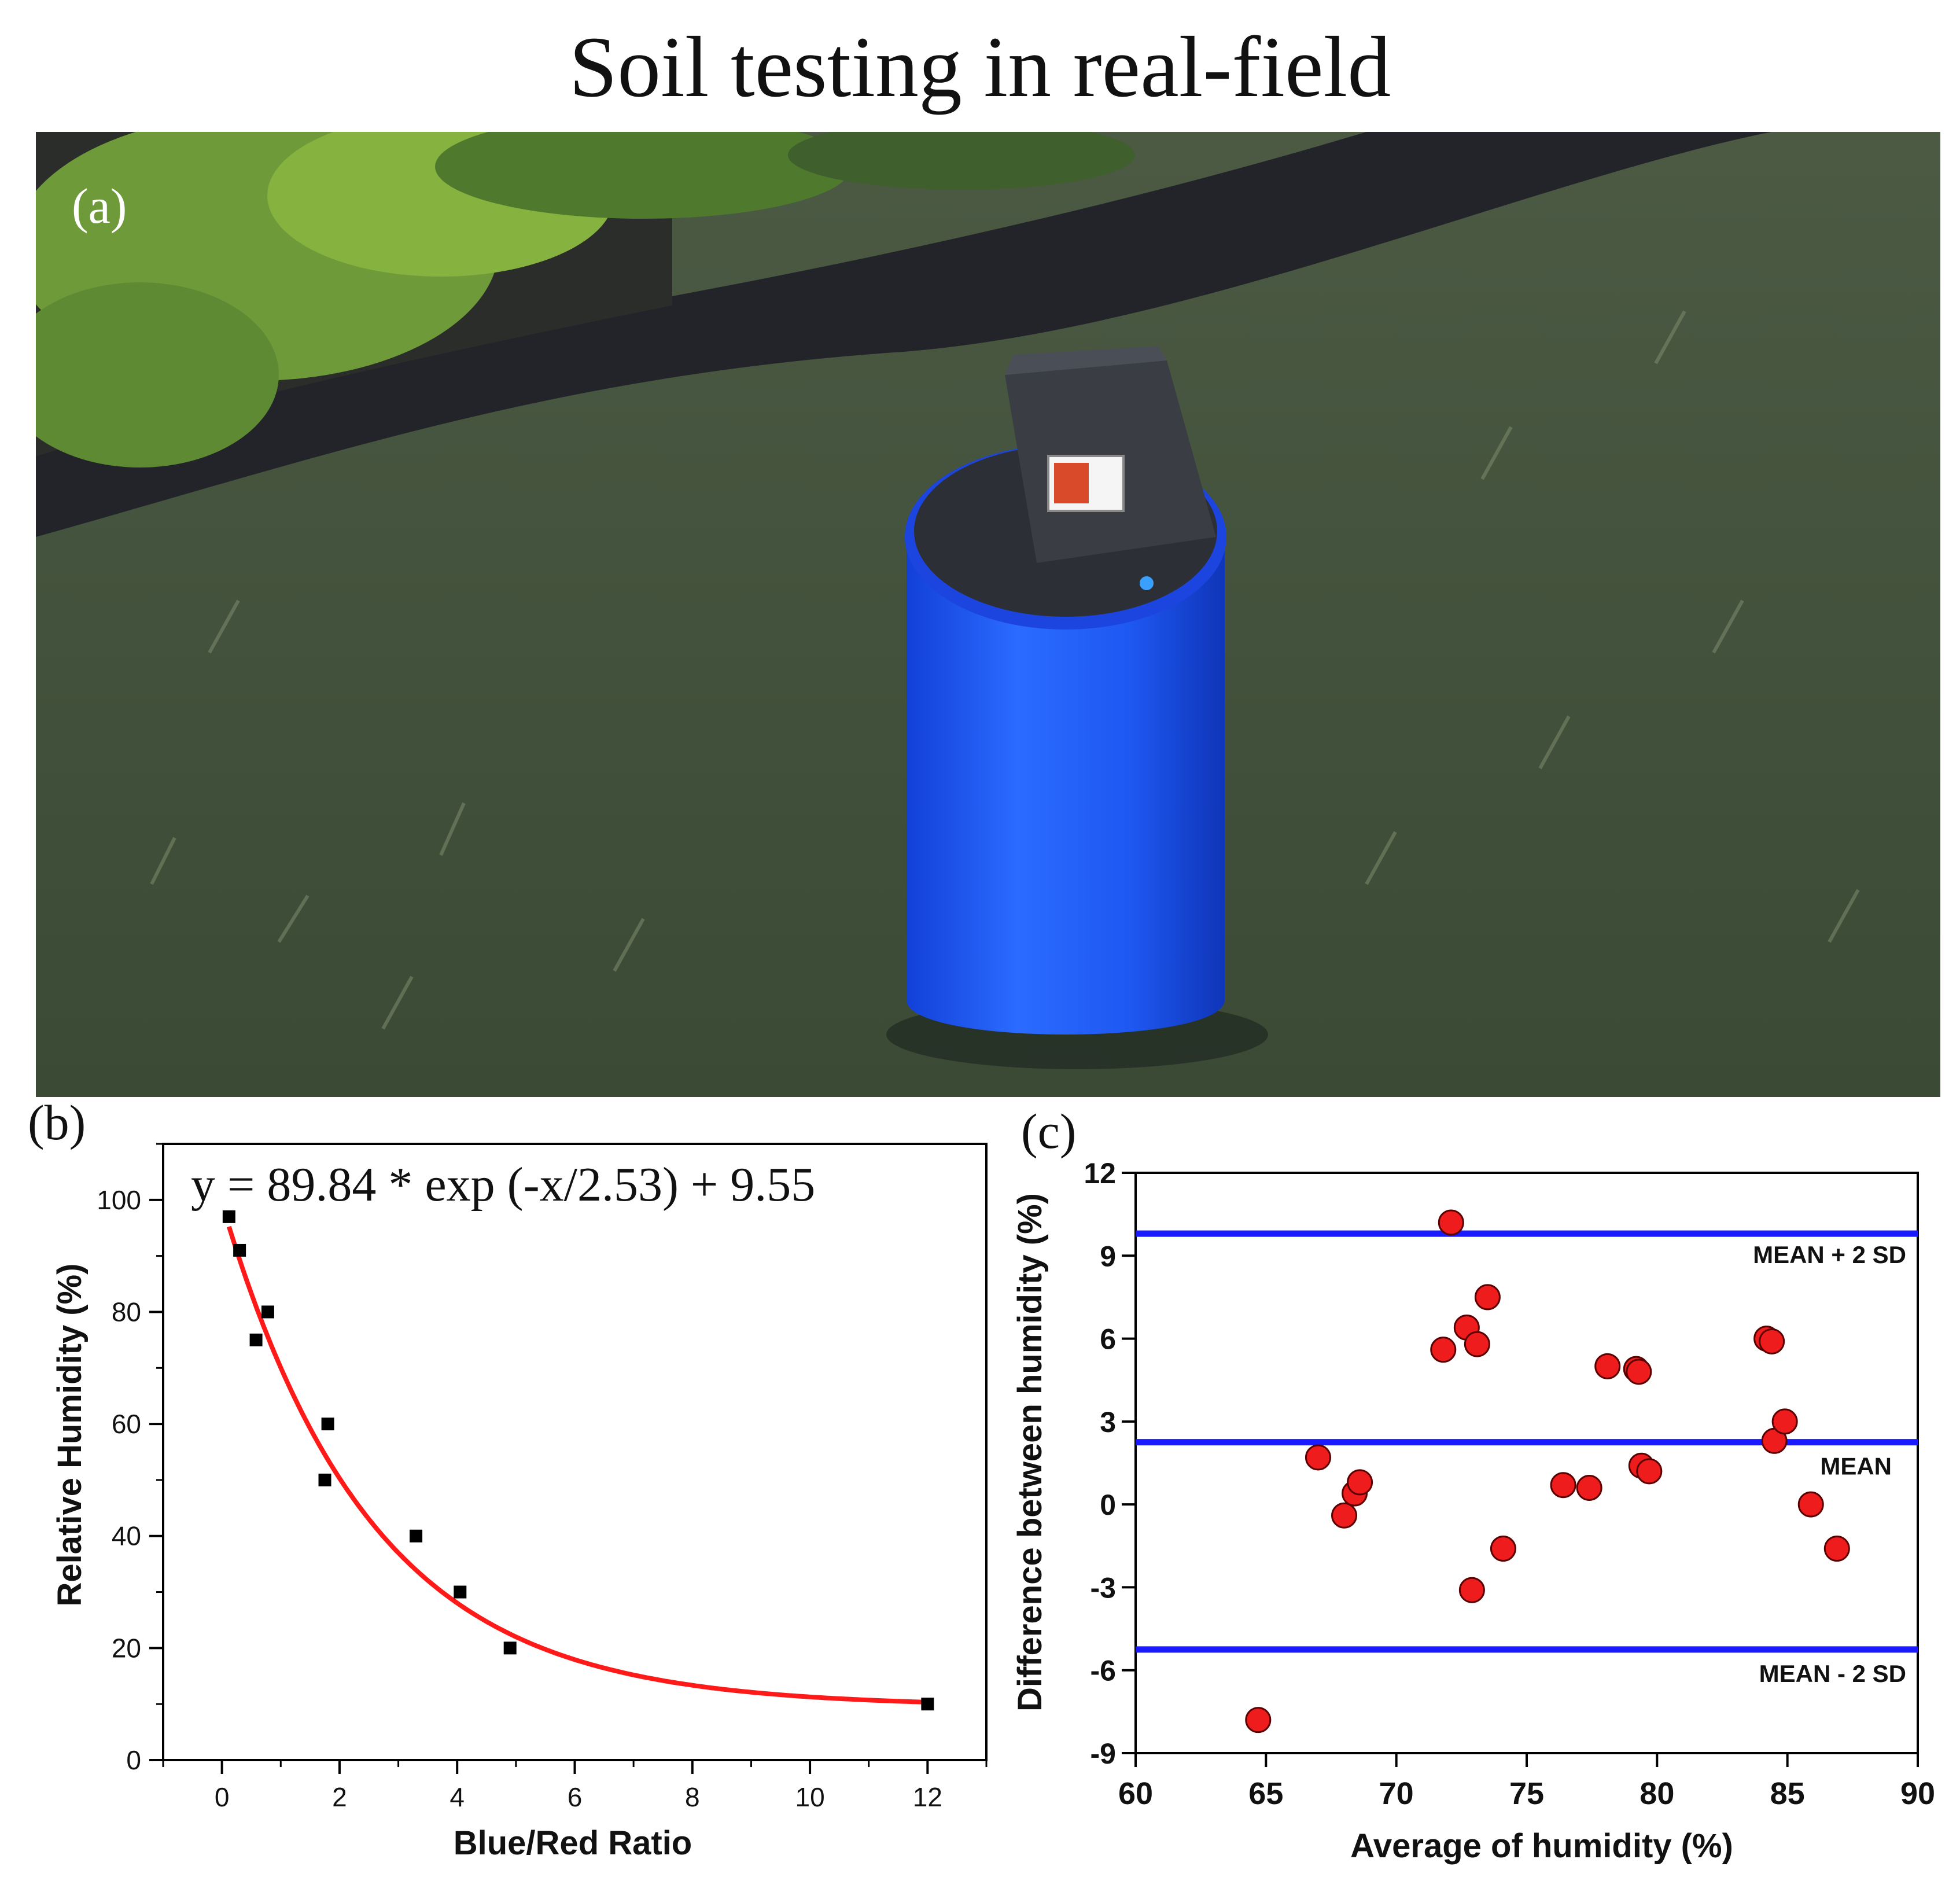 The height and width of the screenshot is (1881, 1960). I want to click on chart-c-y-tick-label: -6, so click(1103, 1671).